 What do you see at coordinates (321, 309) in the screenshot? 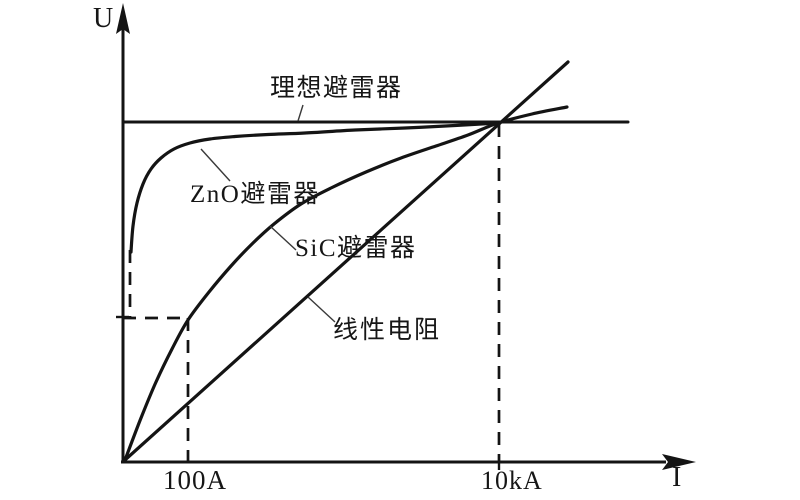
I see `leader-linear-resistor` at bounding box center [321, 309].